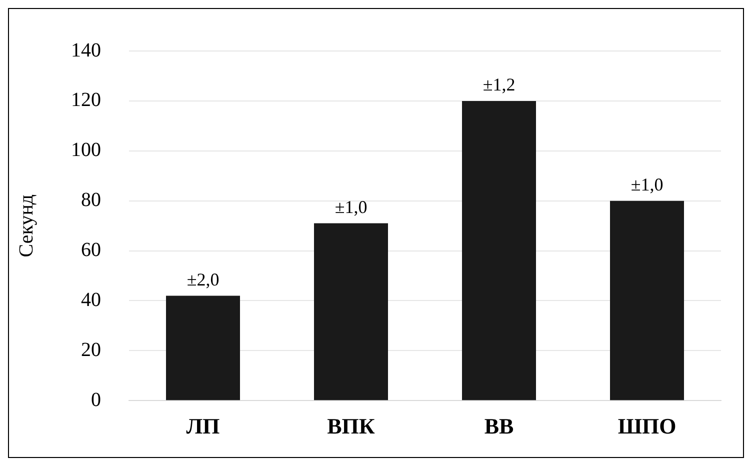  I want to click on y-tick-label: 100, so click(86, 150).